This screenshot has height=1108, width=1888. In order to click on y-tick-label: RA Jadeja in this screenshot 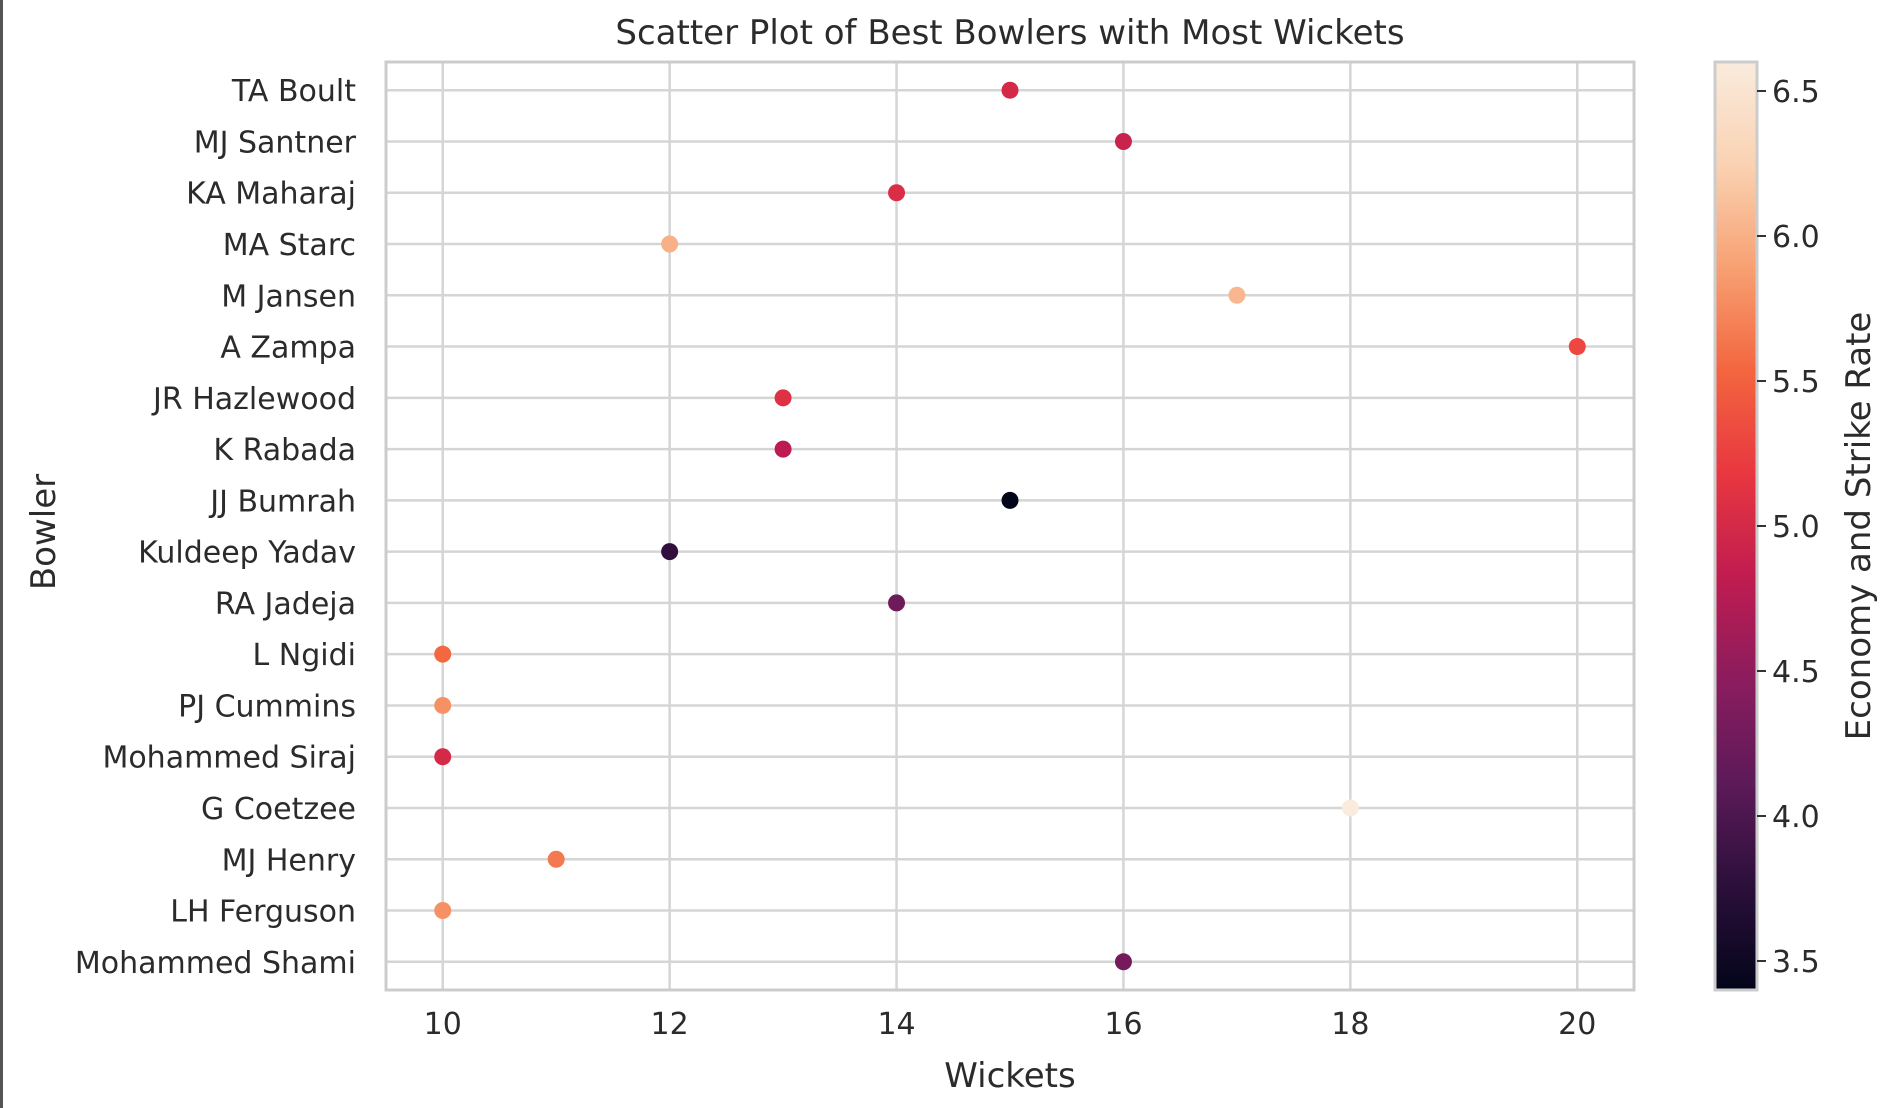, I will do `click(285, 604)`.